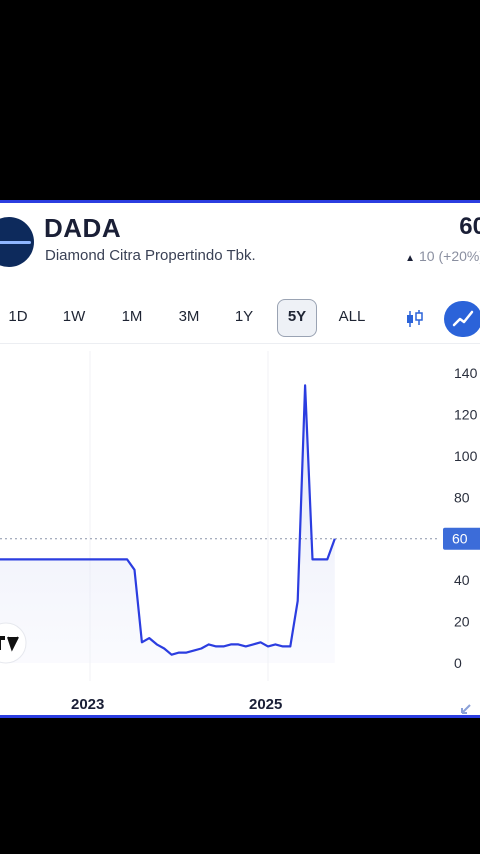  Describe the element at coordinates (244, 316) in the screenshot. I see `range-1y: 1Y` at that location.